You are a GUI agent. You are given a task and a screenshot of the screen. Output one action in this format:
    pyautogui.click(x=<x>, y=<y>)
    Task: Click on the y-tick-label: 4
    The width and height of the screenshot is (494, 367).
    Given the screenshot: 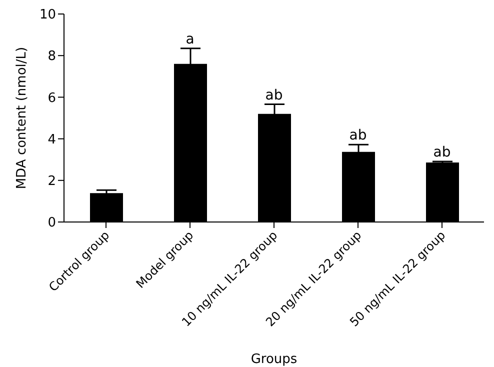 What is the action you would take?
    pyautogui.click(x=52, y=140)
    